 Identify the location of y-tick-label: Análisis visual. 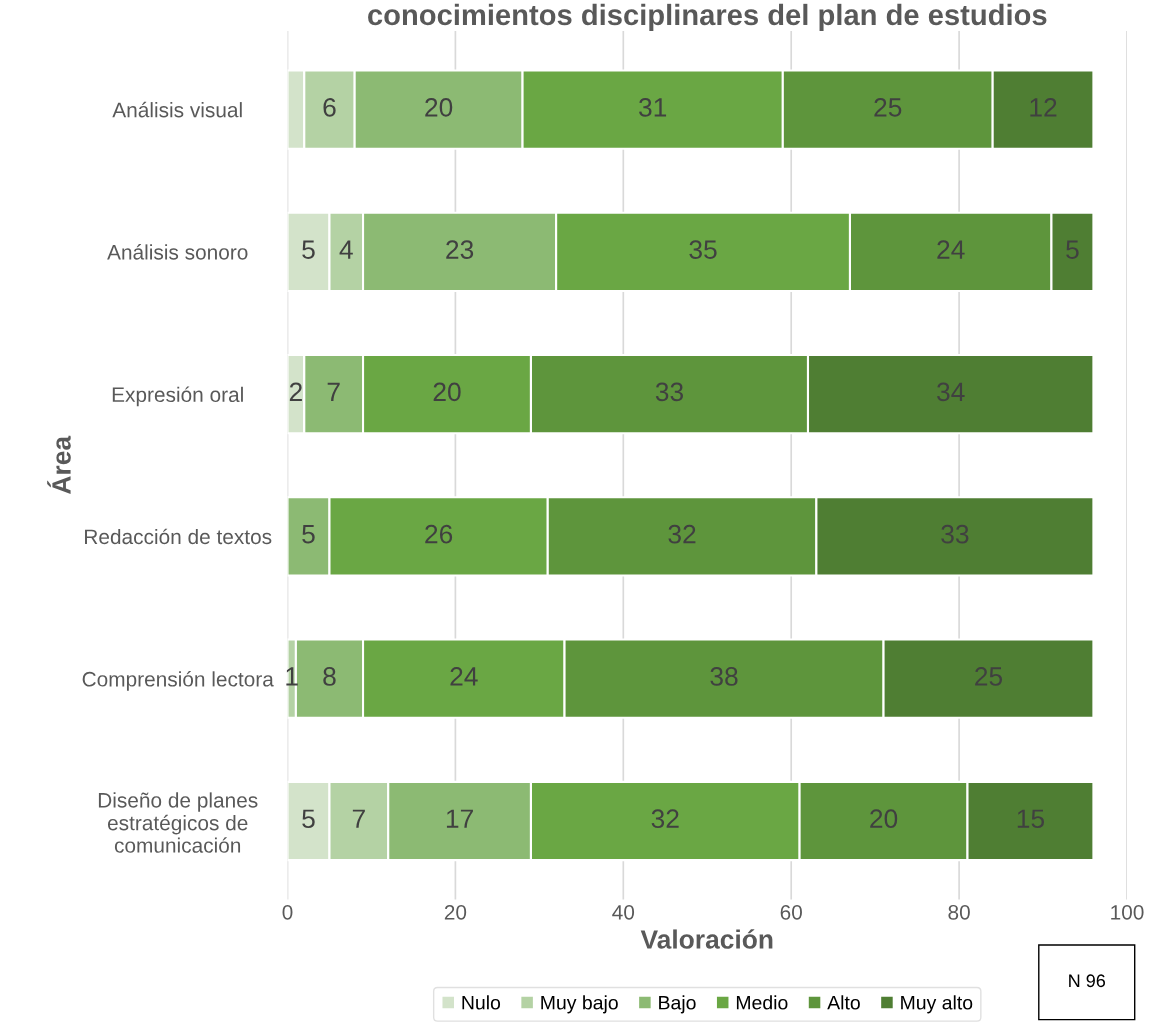
(177, 109).